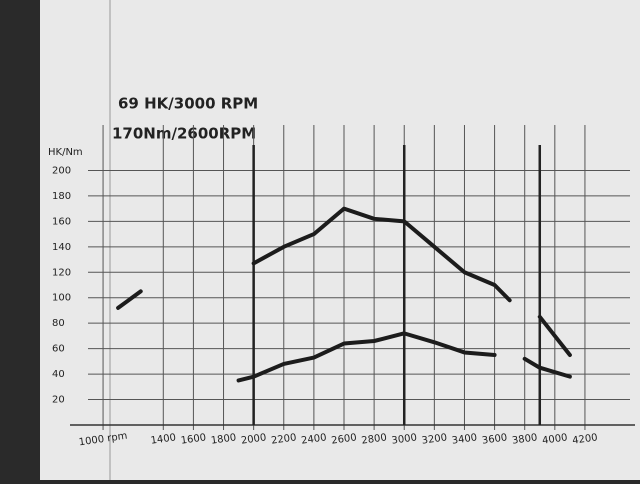  Describe the element at coordinates (404, 357) in the screenshot. I see `series-line` at that location.